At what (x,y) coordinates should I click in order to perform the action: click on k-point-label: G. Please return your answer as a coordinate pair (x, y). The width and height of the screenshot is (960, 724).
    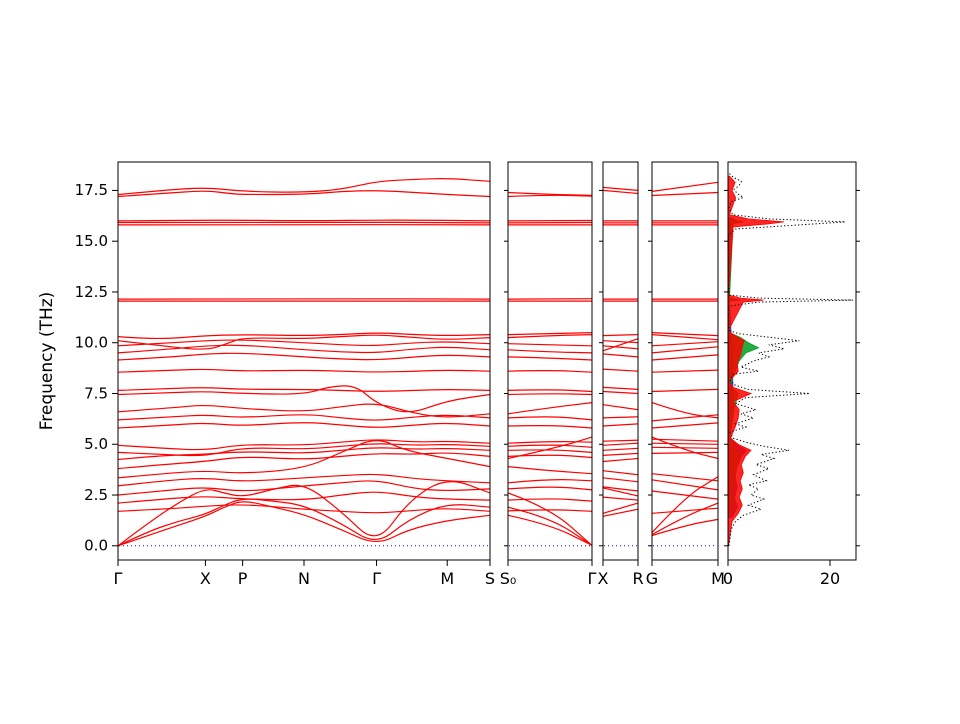
    Looking at the image, I should click on (652, 578).